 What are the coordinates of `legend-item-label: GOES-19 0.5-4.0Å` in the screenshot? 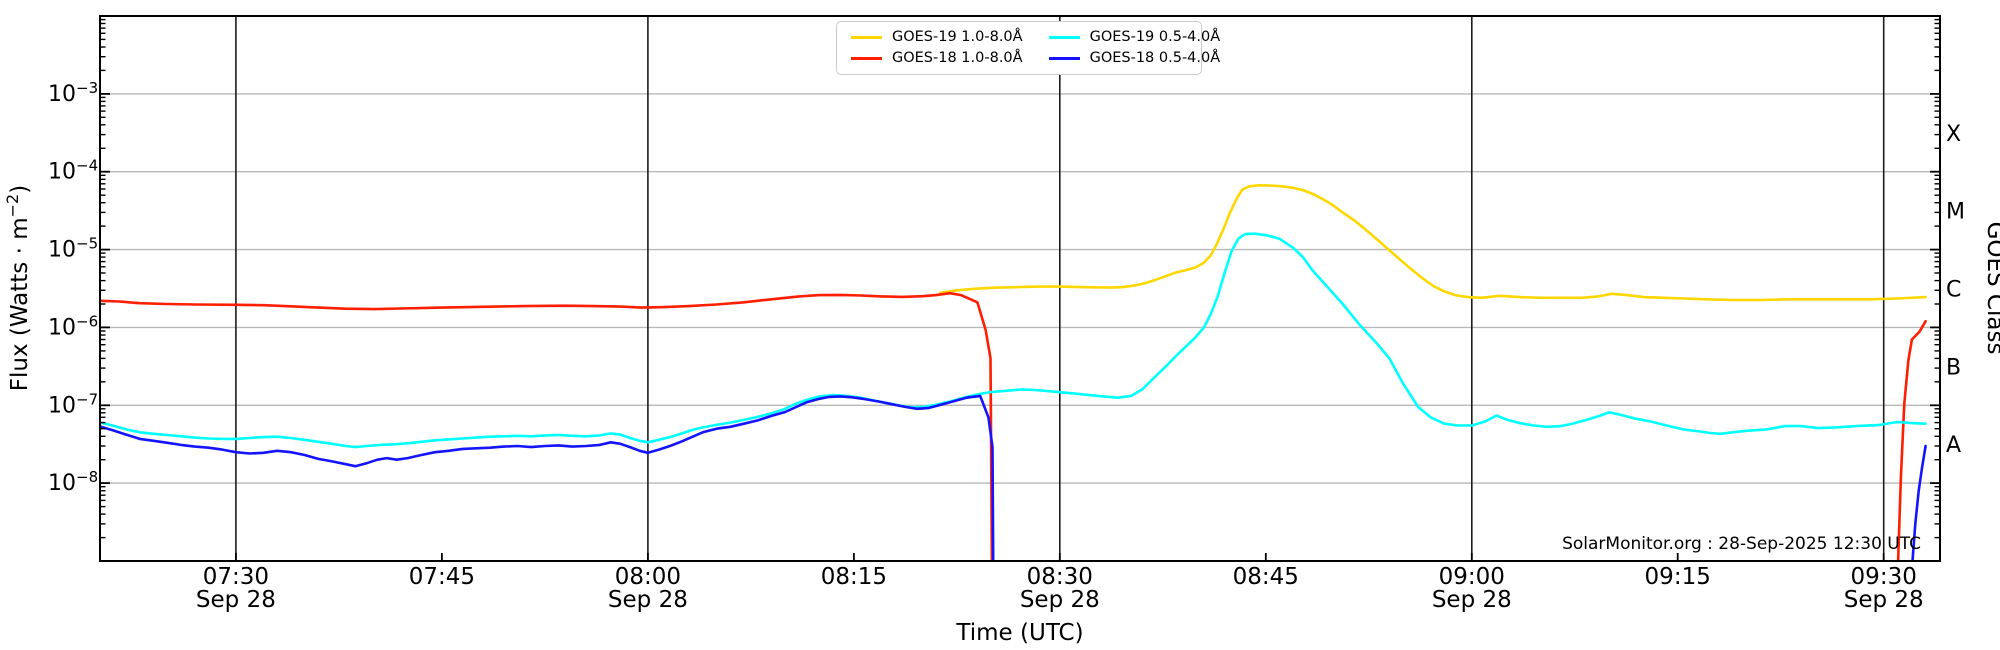 It's located at (1155, 37).